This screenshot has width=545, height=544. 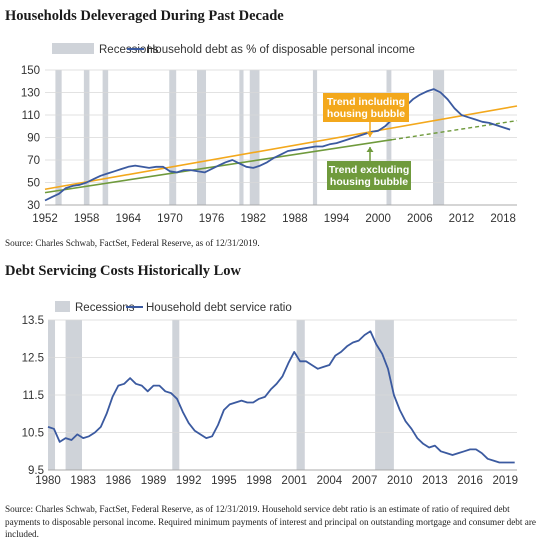 I want to click on x-tick-label: 1970, so click(x=170, y=219).